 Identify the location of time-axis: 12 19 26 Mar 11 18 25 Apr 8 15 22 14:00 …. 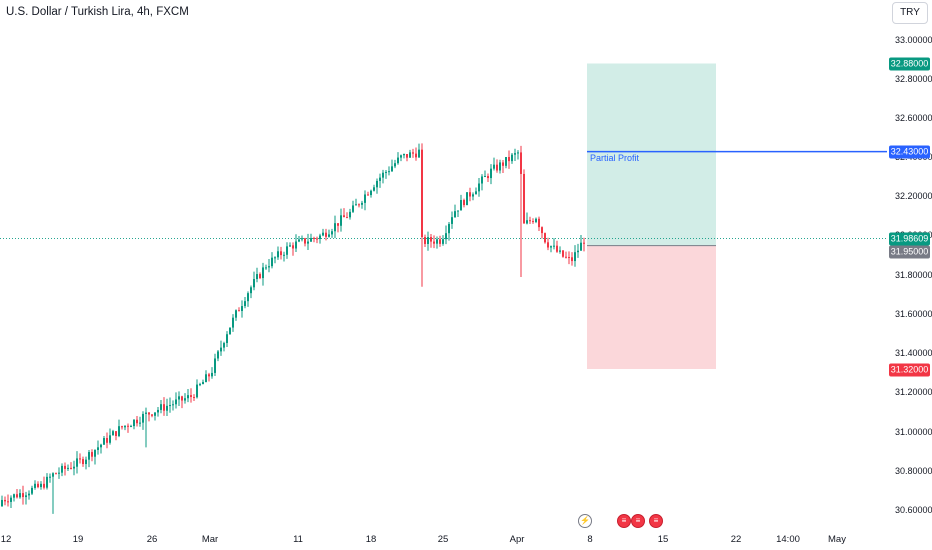
(443, 540).